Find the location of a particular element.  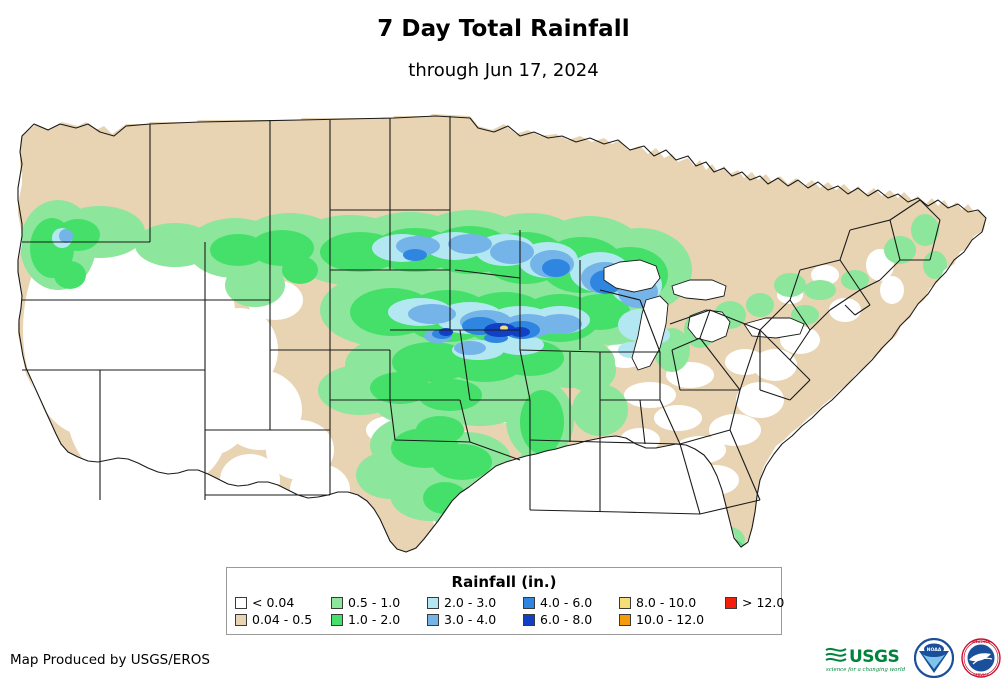

page-title: 7 Day Total Rainfall is located at coordinates (503, 29).